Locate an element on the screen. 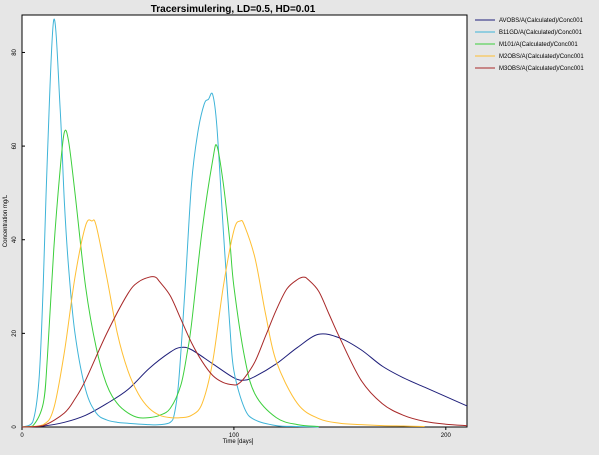 The image size is (599, 455). y-tick-label: 0 is located at coordinates (15, 427).